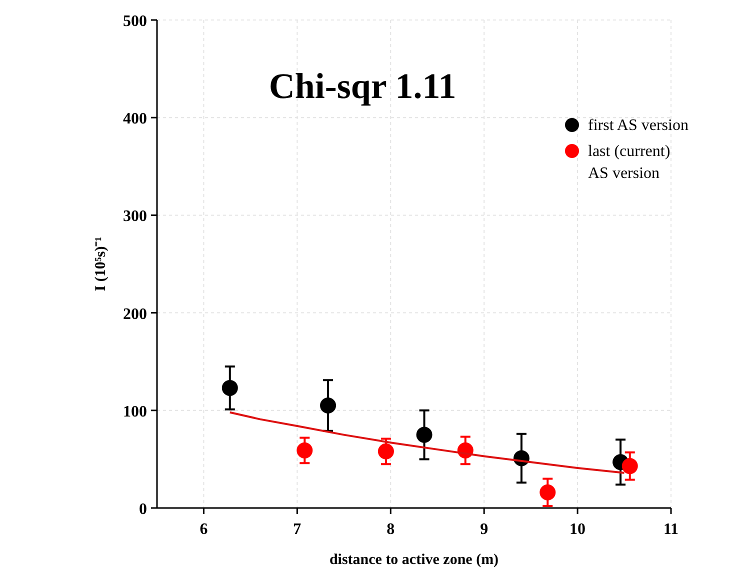 This screenshot has width=743, height=574. I want to click on y-tick-label: 500, so click(135, 21).